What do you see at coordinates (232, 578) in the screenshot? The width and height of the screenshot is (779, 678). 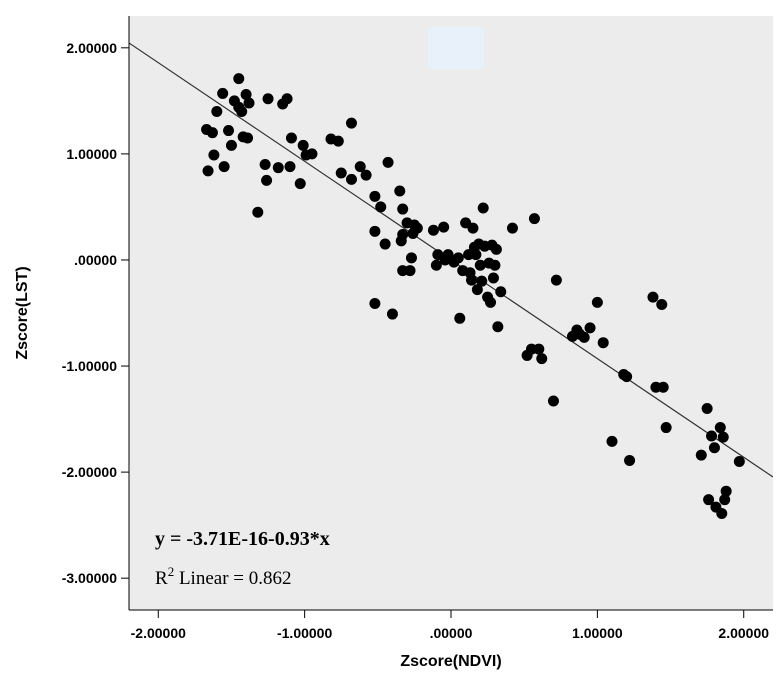 I see `r2-value: Linear = 0.862` at bounding box center [232, 578].